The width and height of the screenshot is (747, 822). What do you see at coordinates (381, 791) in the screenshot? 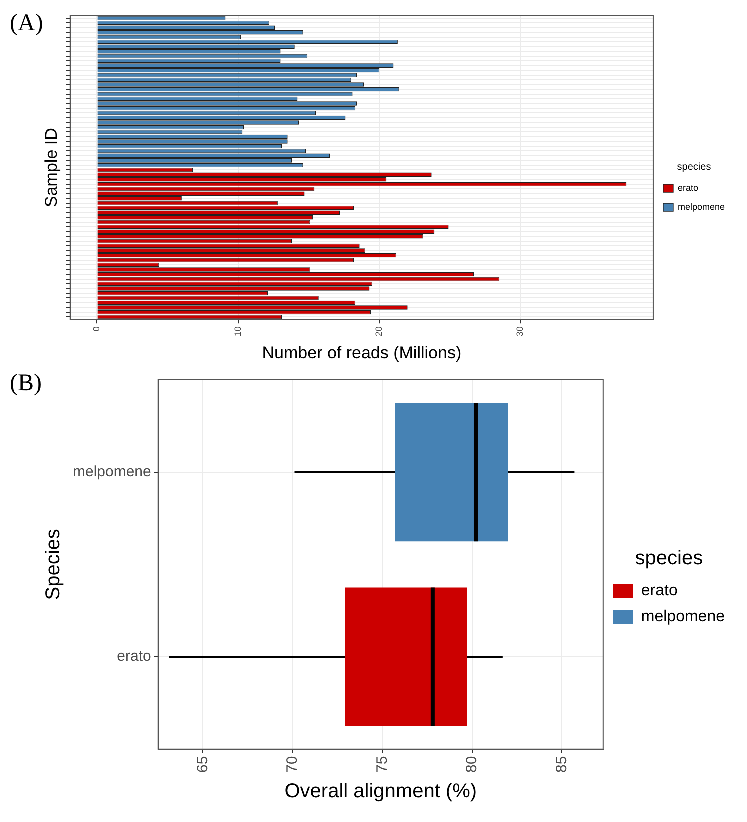
I see `x-axis-title: Overall alignment (%)` at bounding box center [381, 791].